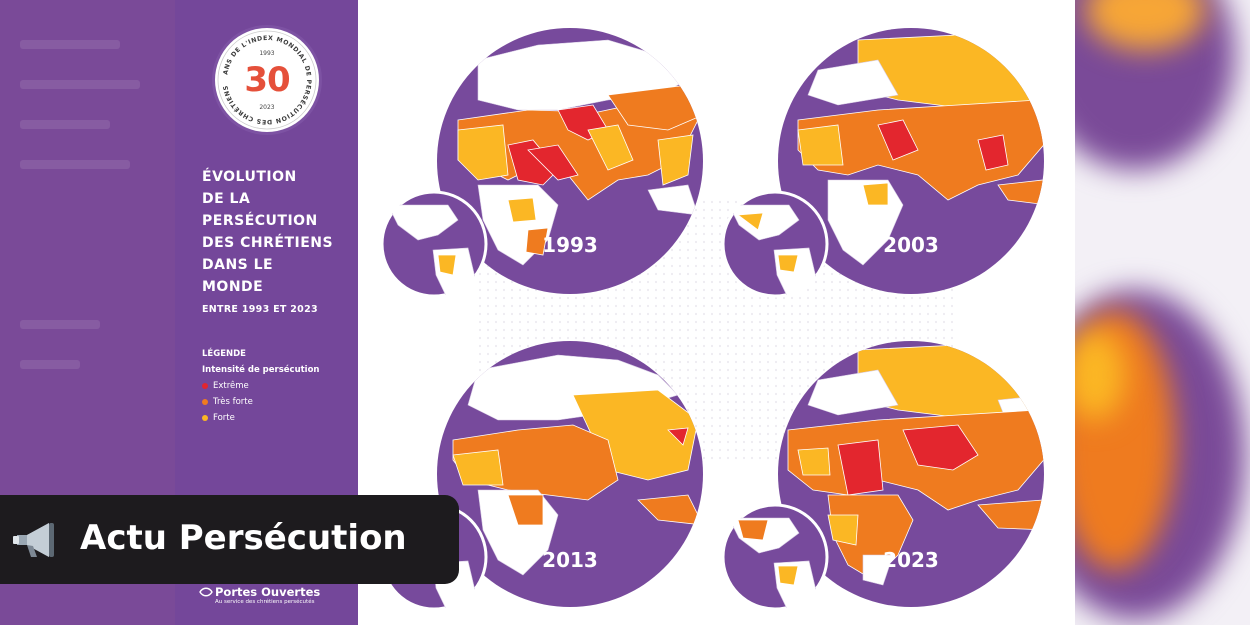 Image resolution: width=1250 pixels, height=625 pixels. Describe the element at coordinates (911, 560) in the screenshot. I see `year-label-2023: 2023` at that location.